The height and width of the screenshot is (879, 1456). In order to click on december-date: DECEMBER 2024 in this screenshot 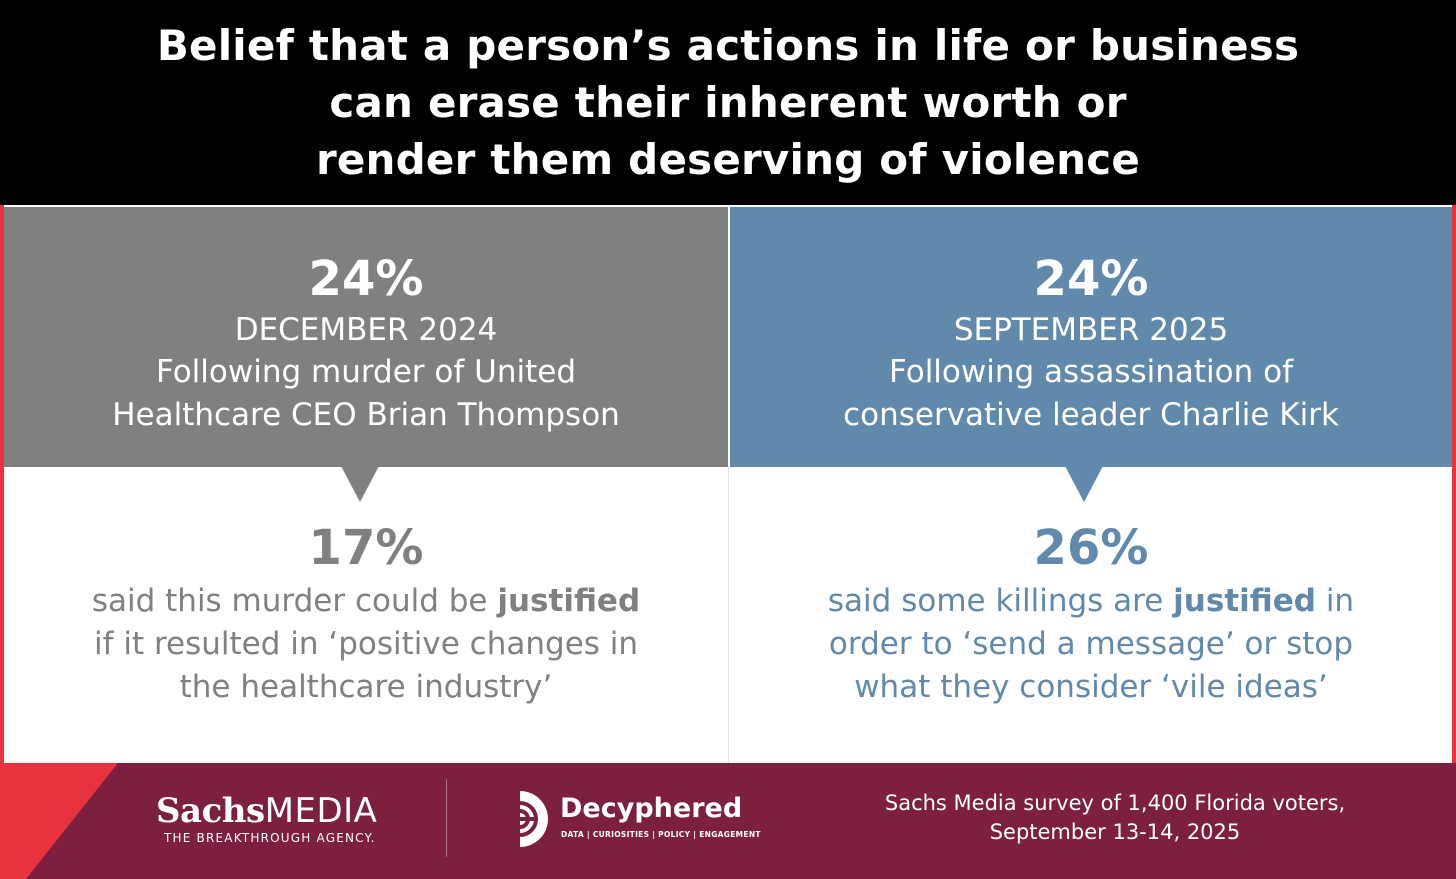, I will do `click(366, 330)`.